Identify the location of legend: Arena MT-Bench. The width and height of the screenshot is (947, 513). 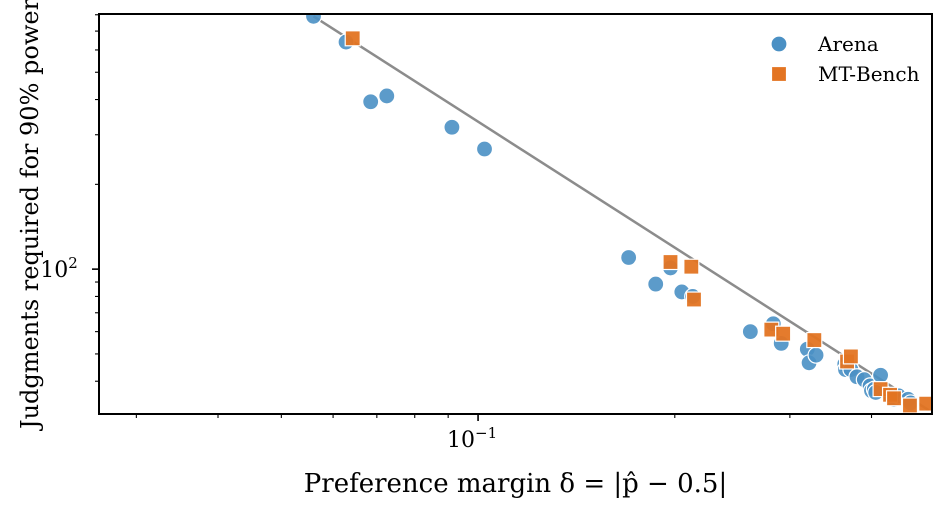
(845, 59).